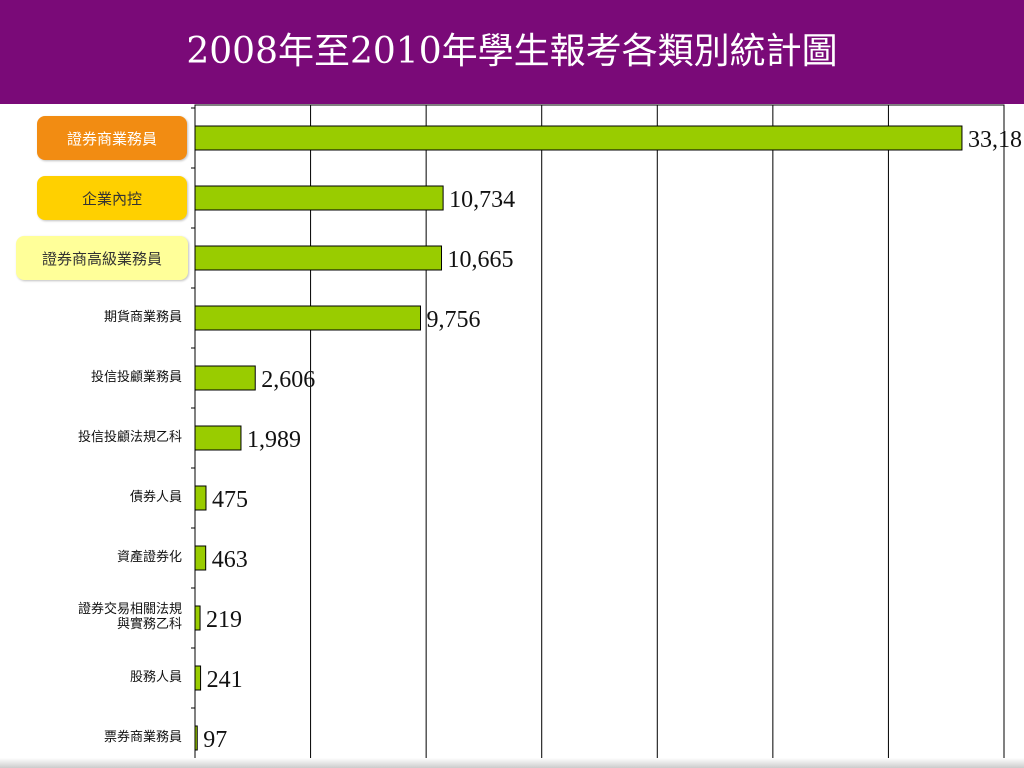 The height and width of the screenshot is (768, 1024). I want to click on data-label: 2,606, so click(288, 380).